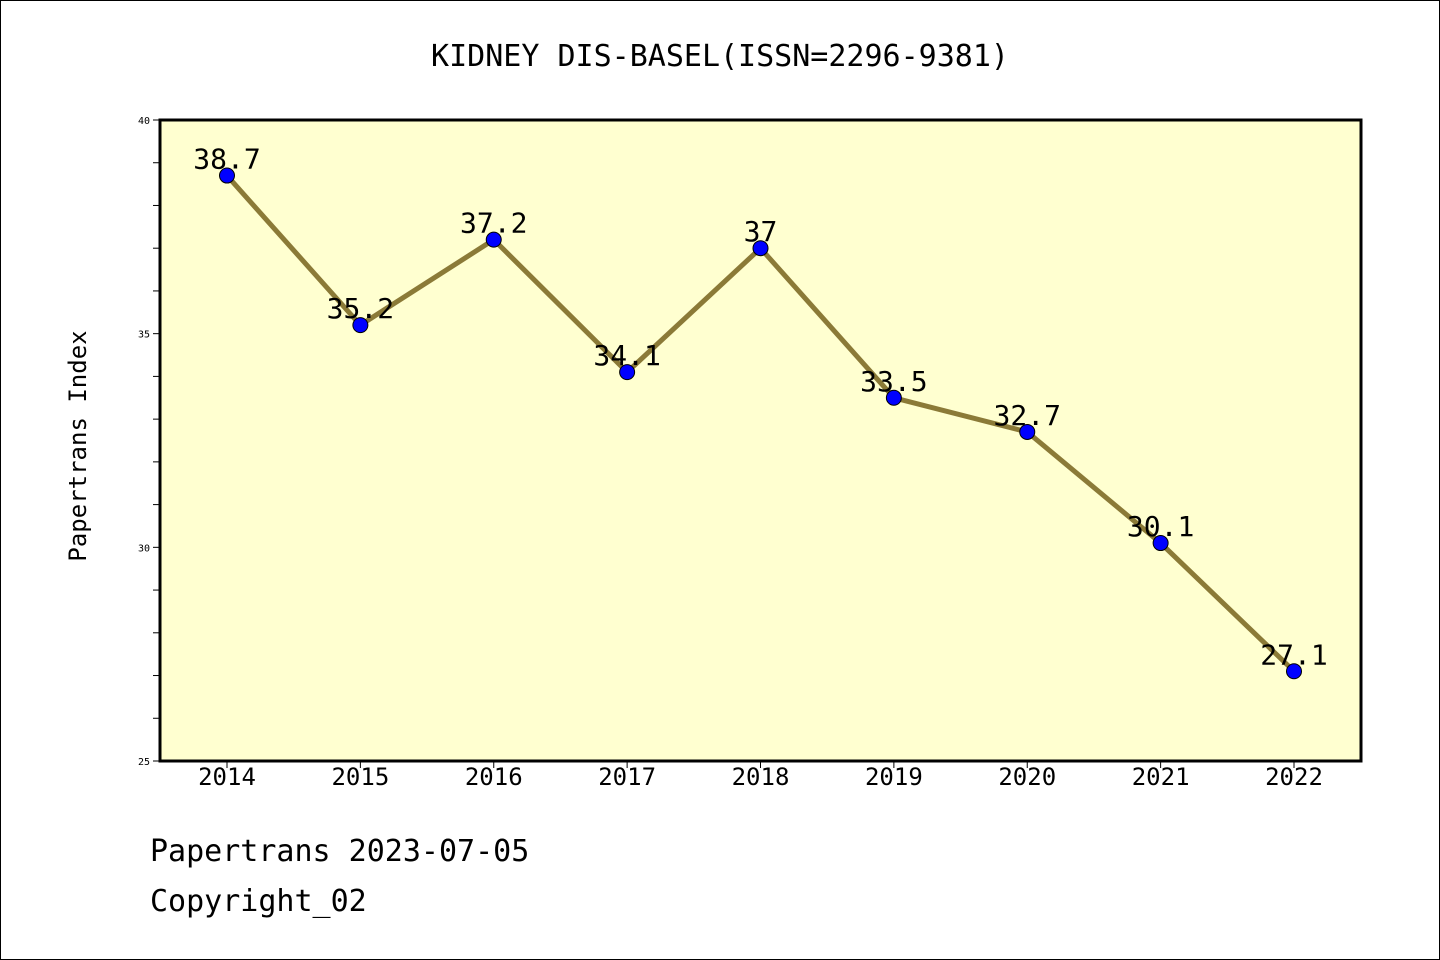 Image resolution: width=1440 pixels, height=960 pixels. I want to click on chart-title: KIDNEY DIS-BASEL(ISSN=2296-9381), so click(720, 56).